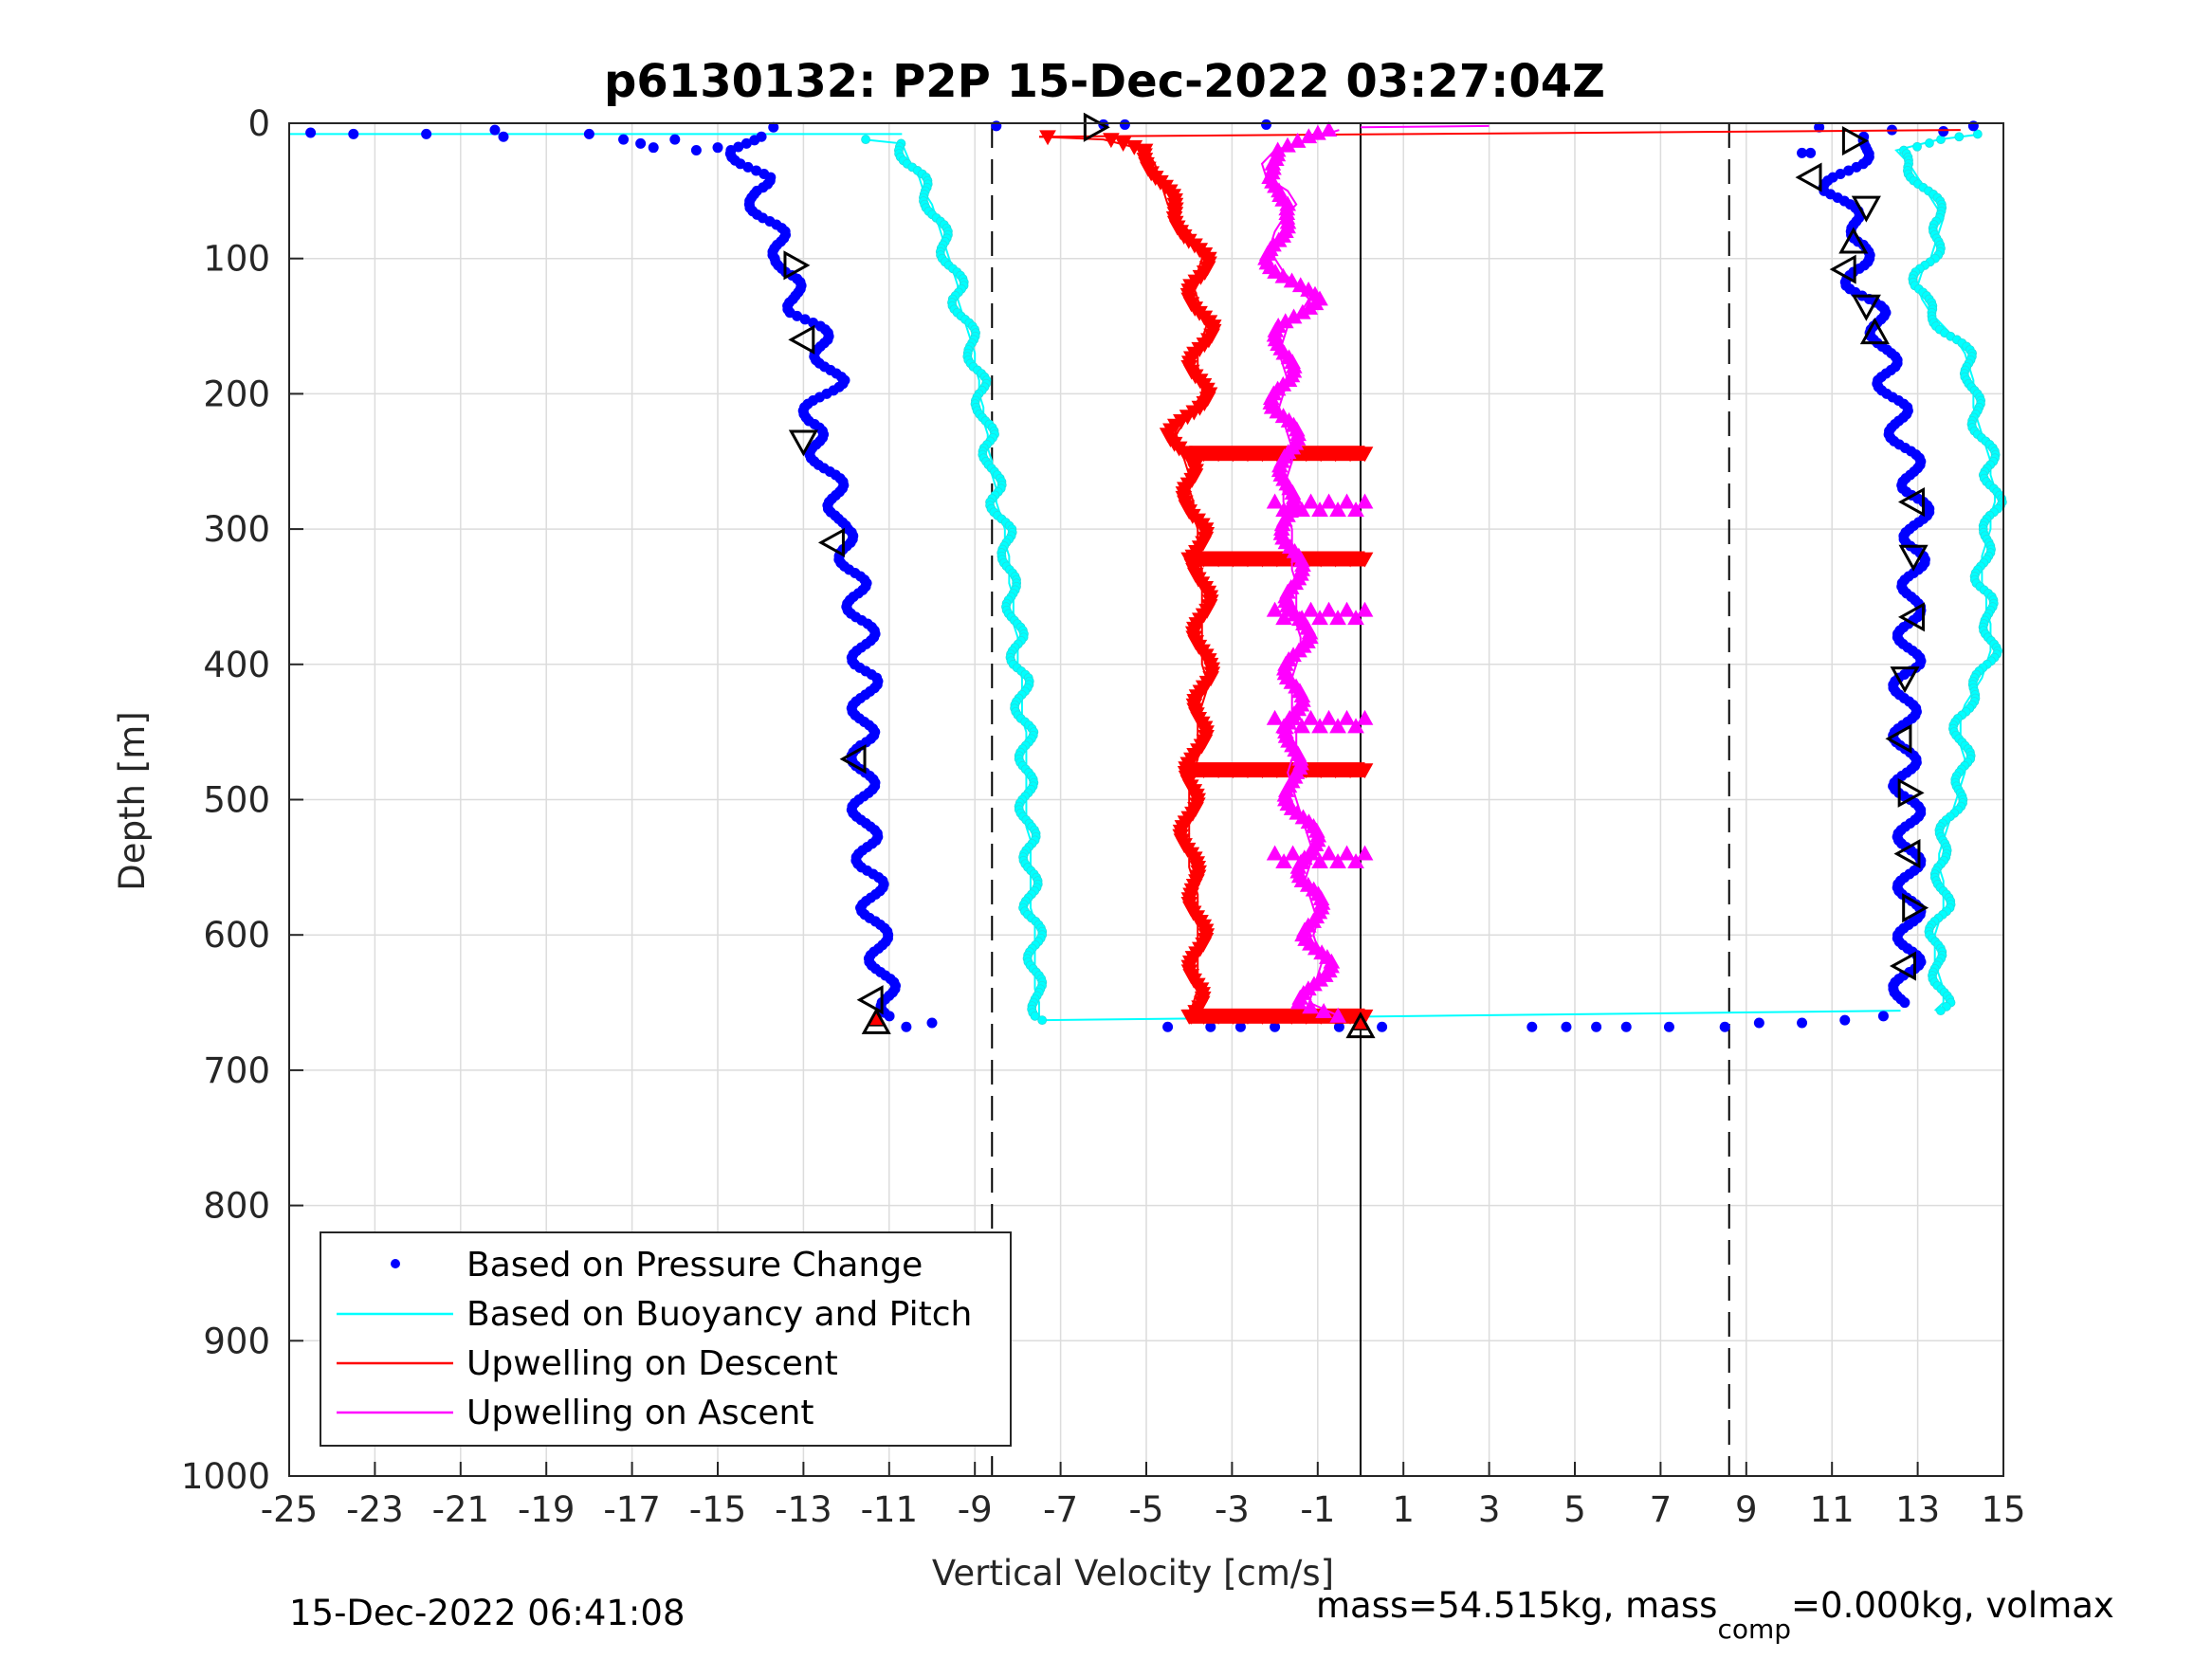 This screenshot has width=2212, height=1659. What do you see at coordinates (1754, 1629) in the screenshot?
I see `footer-mass-sub: comp` at bounding box center [1754, 1629].